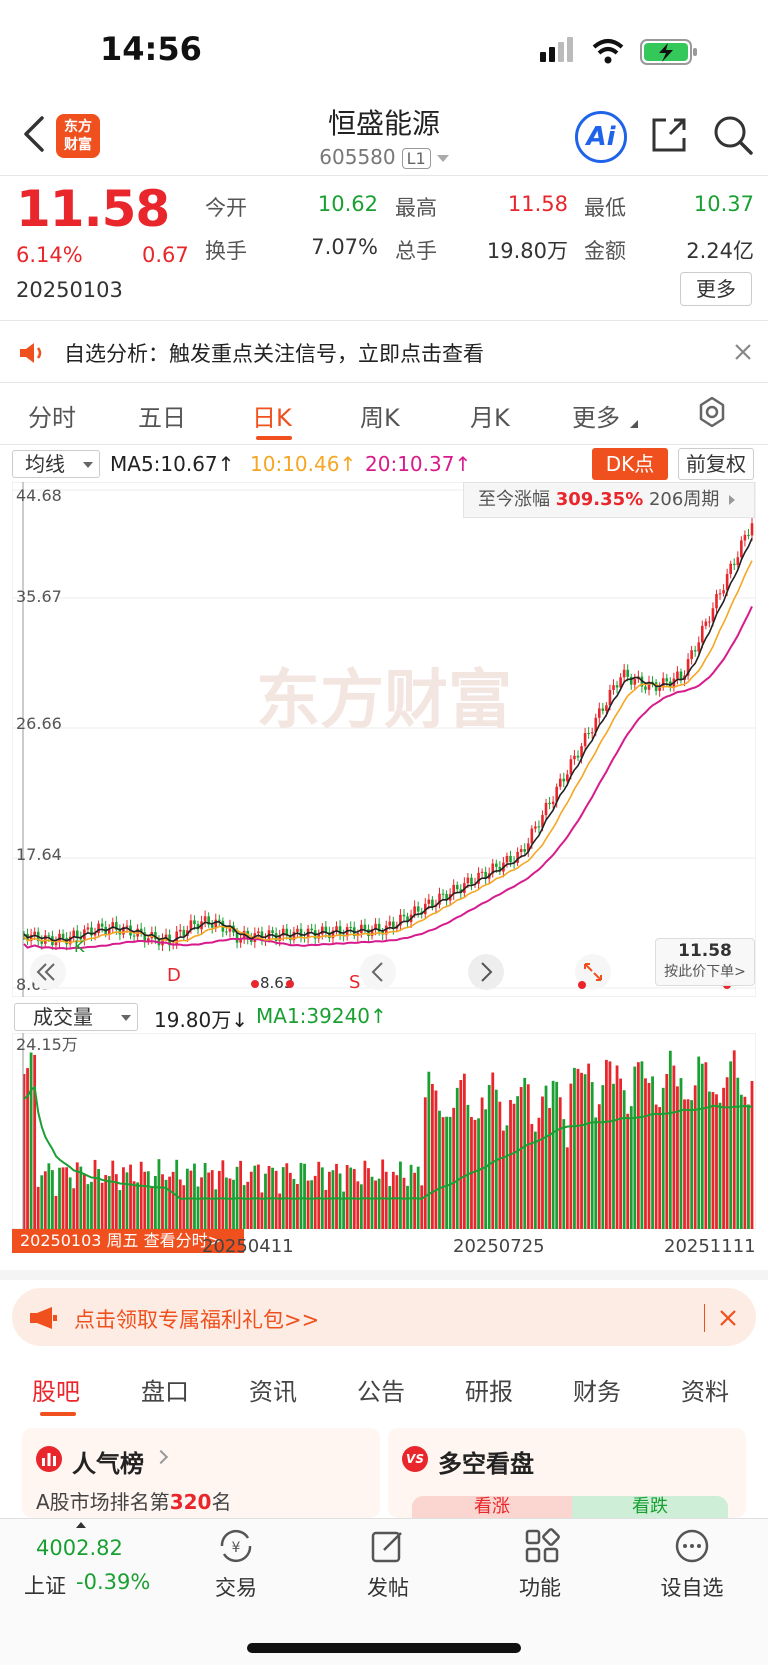 Image resolution: width=768 pixels, height=1665 pixels. Describe the element at coordinates (650, 1507) in the screenshot. I see `bear-button: 看跌` at that location.